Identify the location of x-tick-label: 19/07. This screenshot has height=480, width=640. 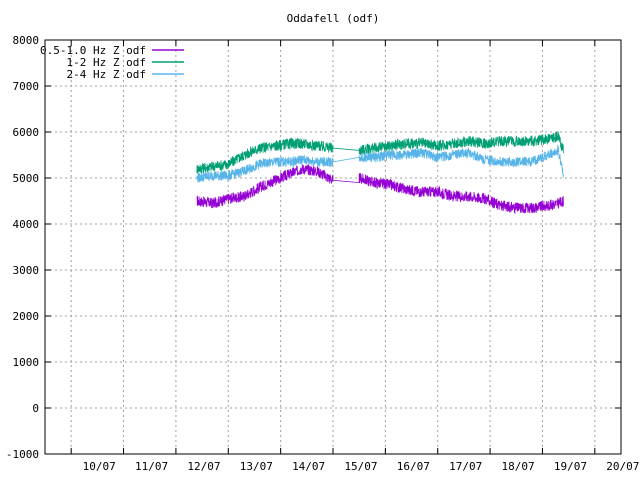
(570, 466).